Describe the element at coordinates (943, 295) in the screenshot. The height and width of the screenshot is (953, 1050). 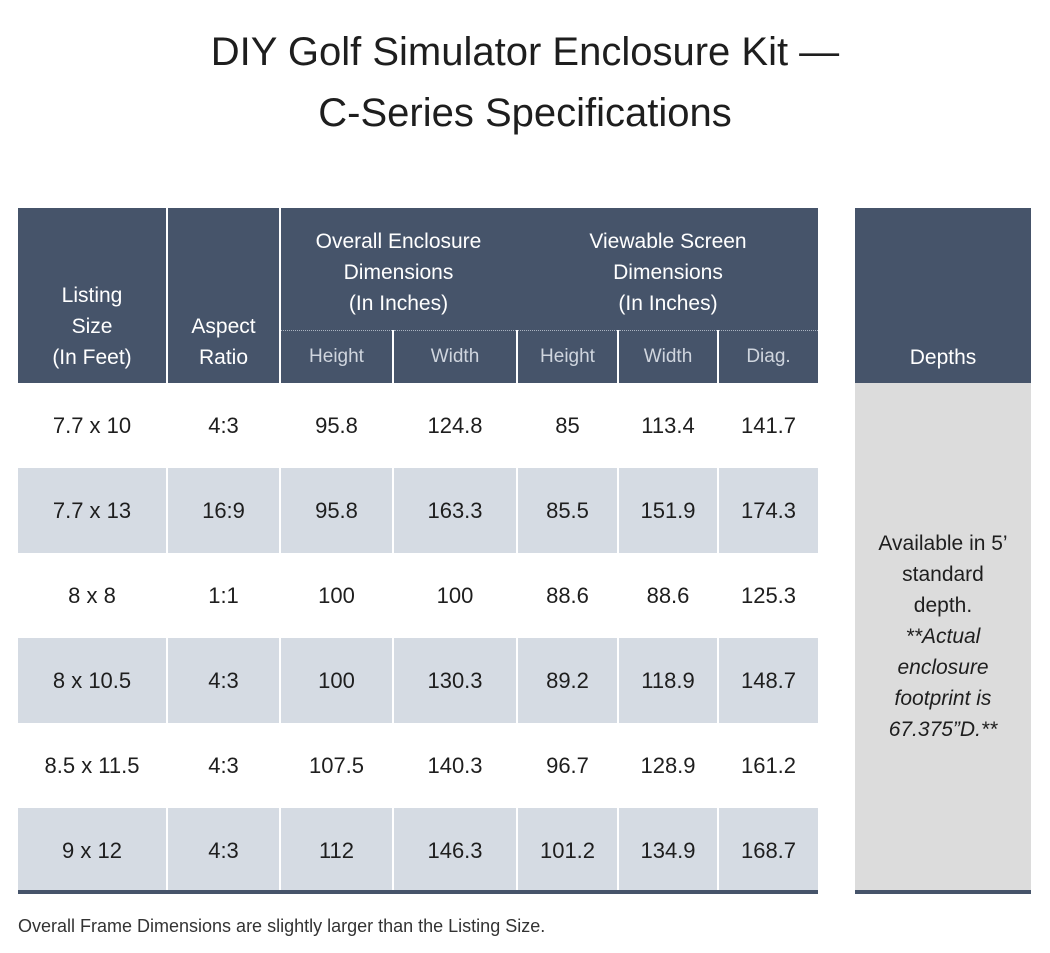
I see `depths-header: Depths` at that location.